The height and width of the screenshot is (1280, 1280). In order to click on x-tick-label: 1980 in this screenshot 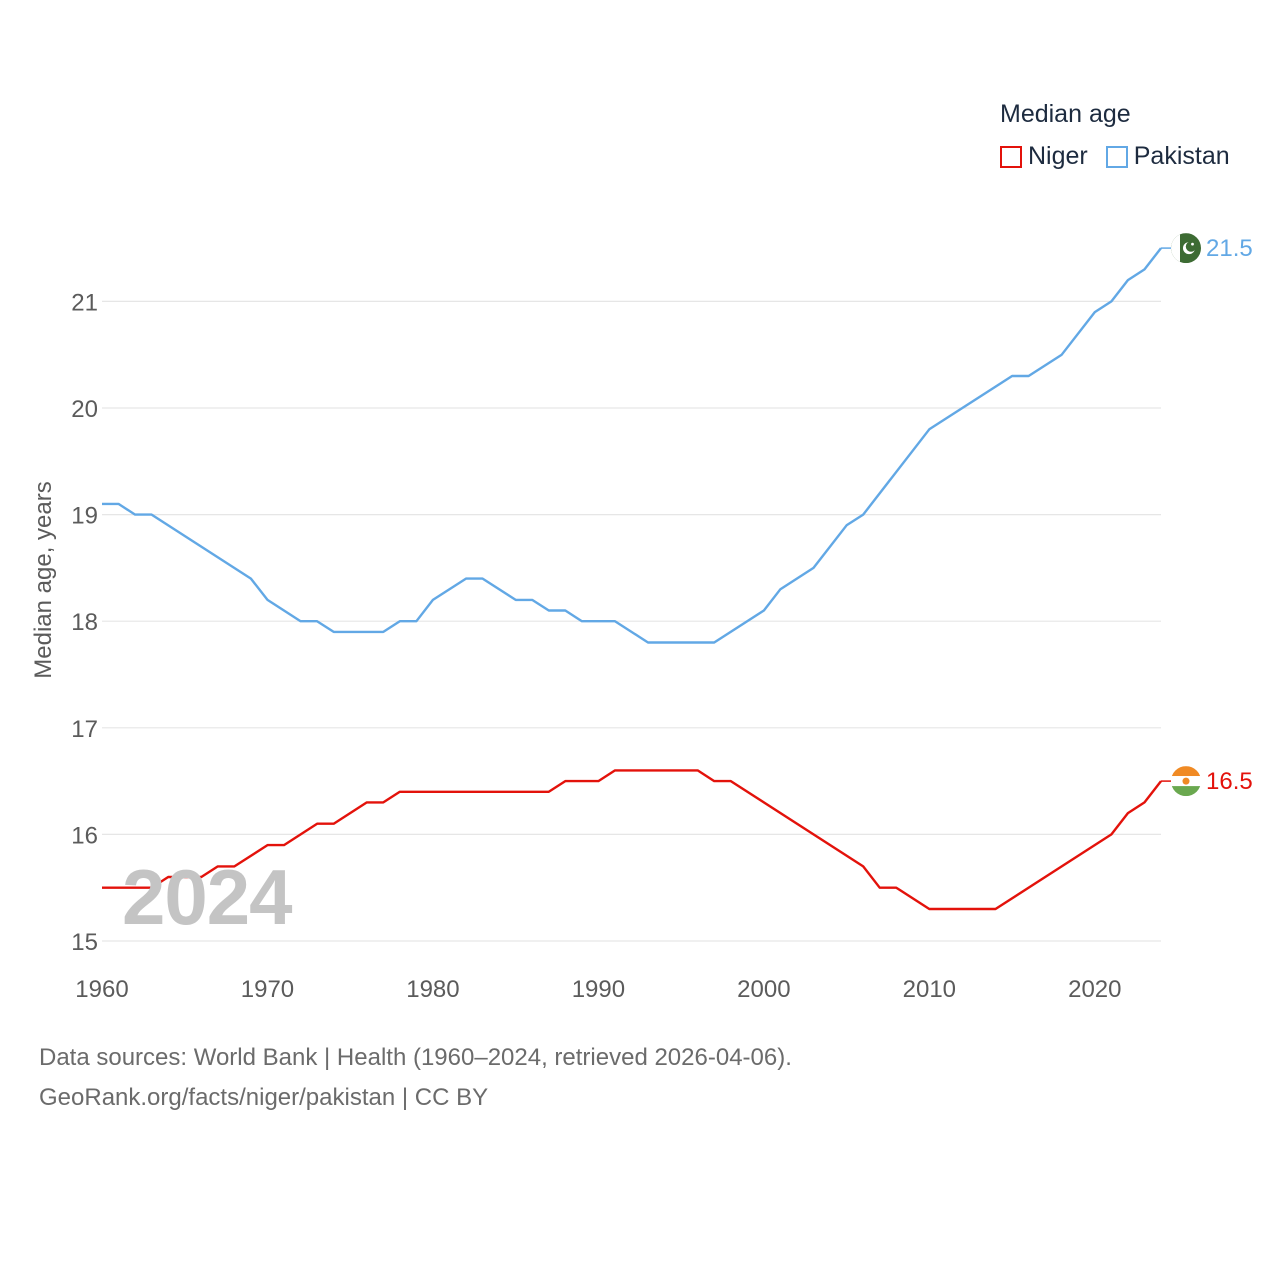, I will do `click(432, 989)`.